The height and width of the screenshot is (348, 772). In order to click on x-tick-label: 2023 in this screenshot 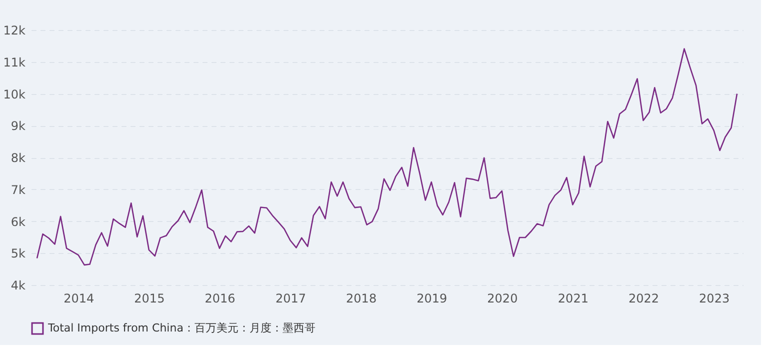, I will do `click(714, 299)`.